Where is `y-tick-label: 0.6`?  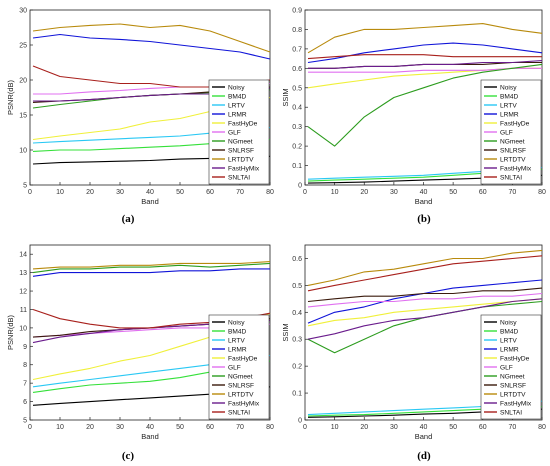 y-tick-label: 0.6 is located at coordinates (297, 259).